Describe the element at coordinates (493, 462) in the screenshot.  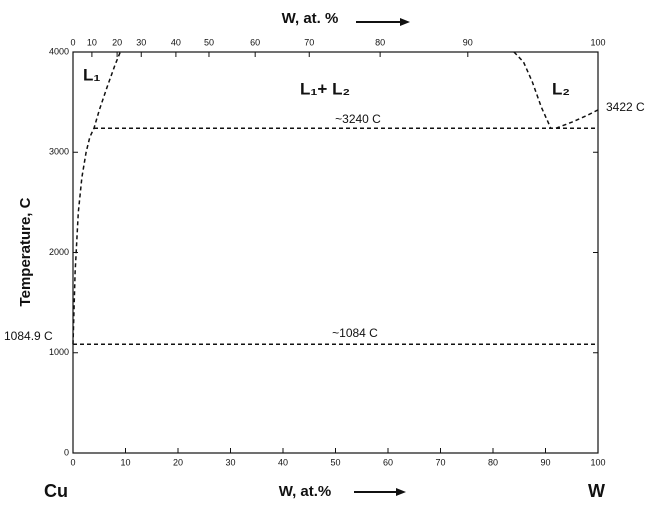
I see `x-tick-label: 80` at that location.